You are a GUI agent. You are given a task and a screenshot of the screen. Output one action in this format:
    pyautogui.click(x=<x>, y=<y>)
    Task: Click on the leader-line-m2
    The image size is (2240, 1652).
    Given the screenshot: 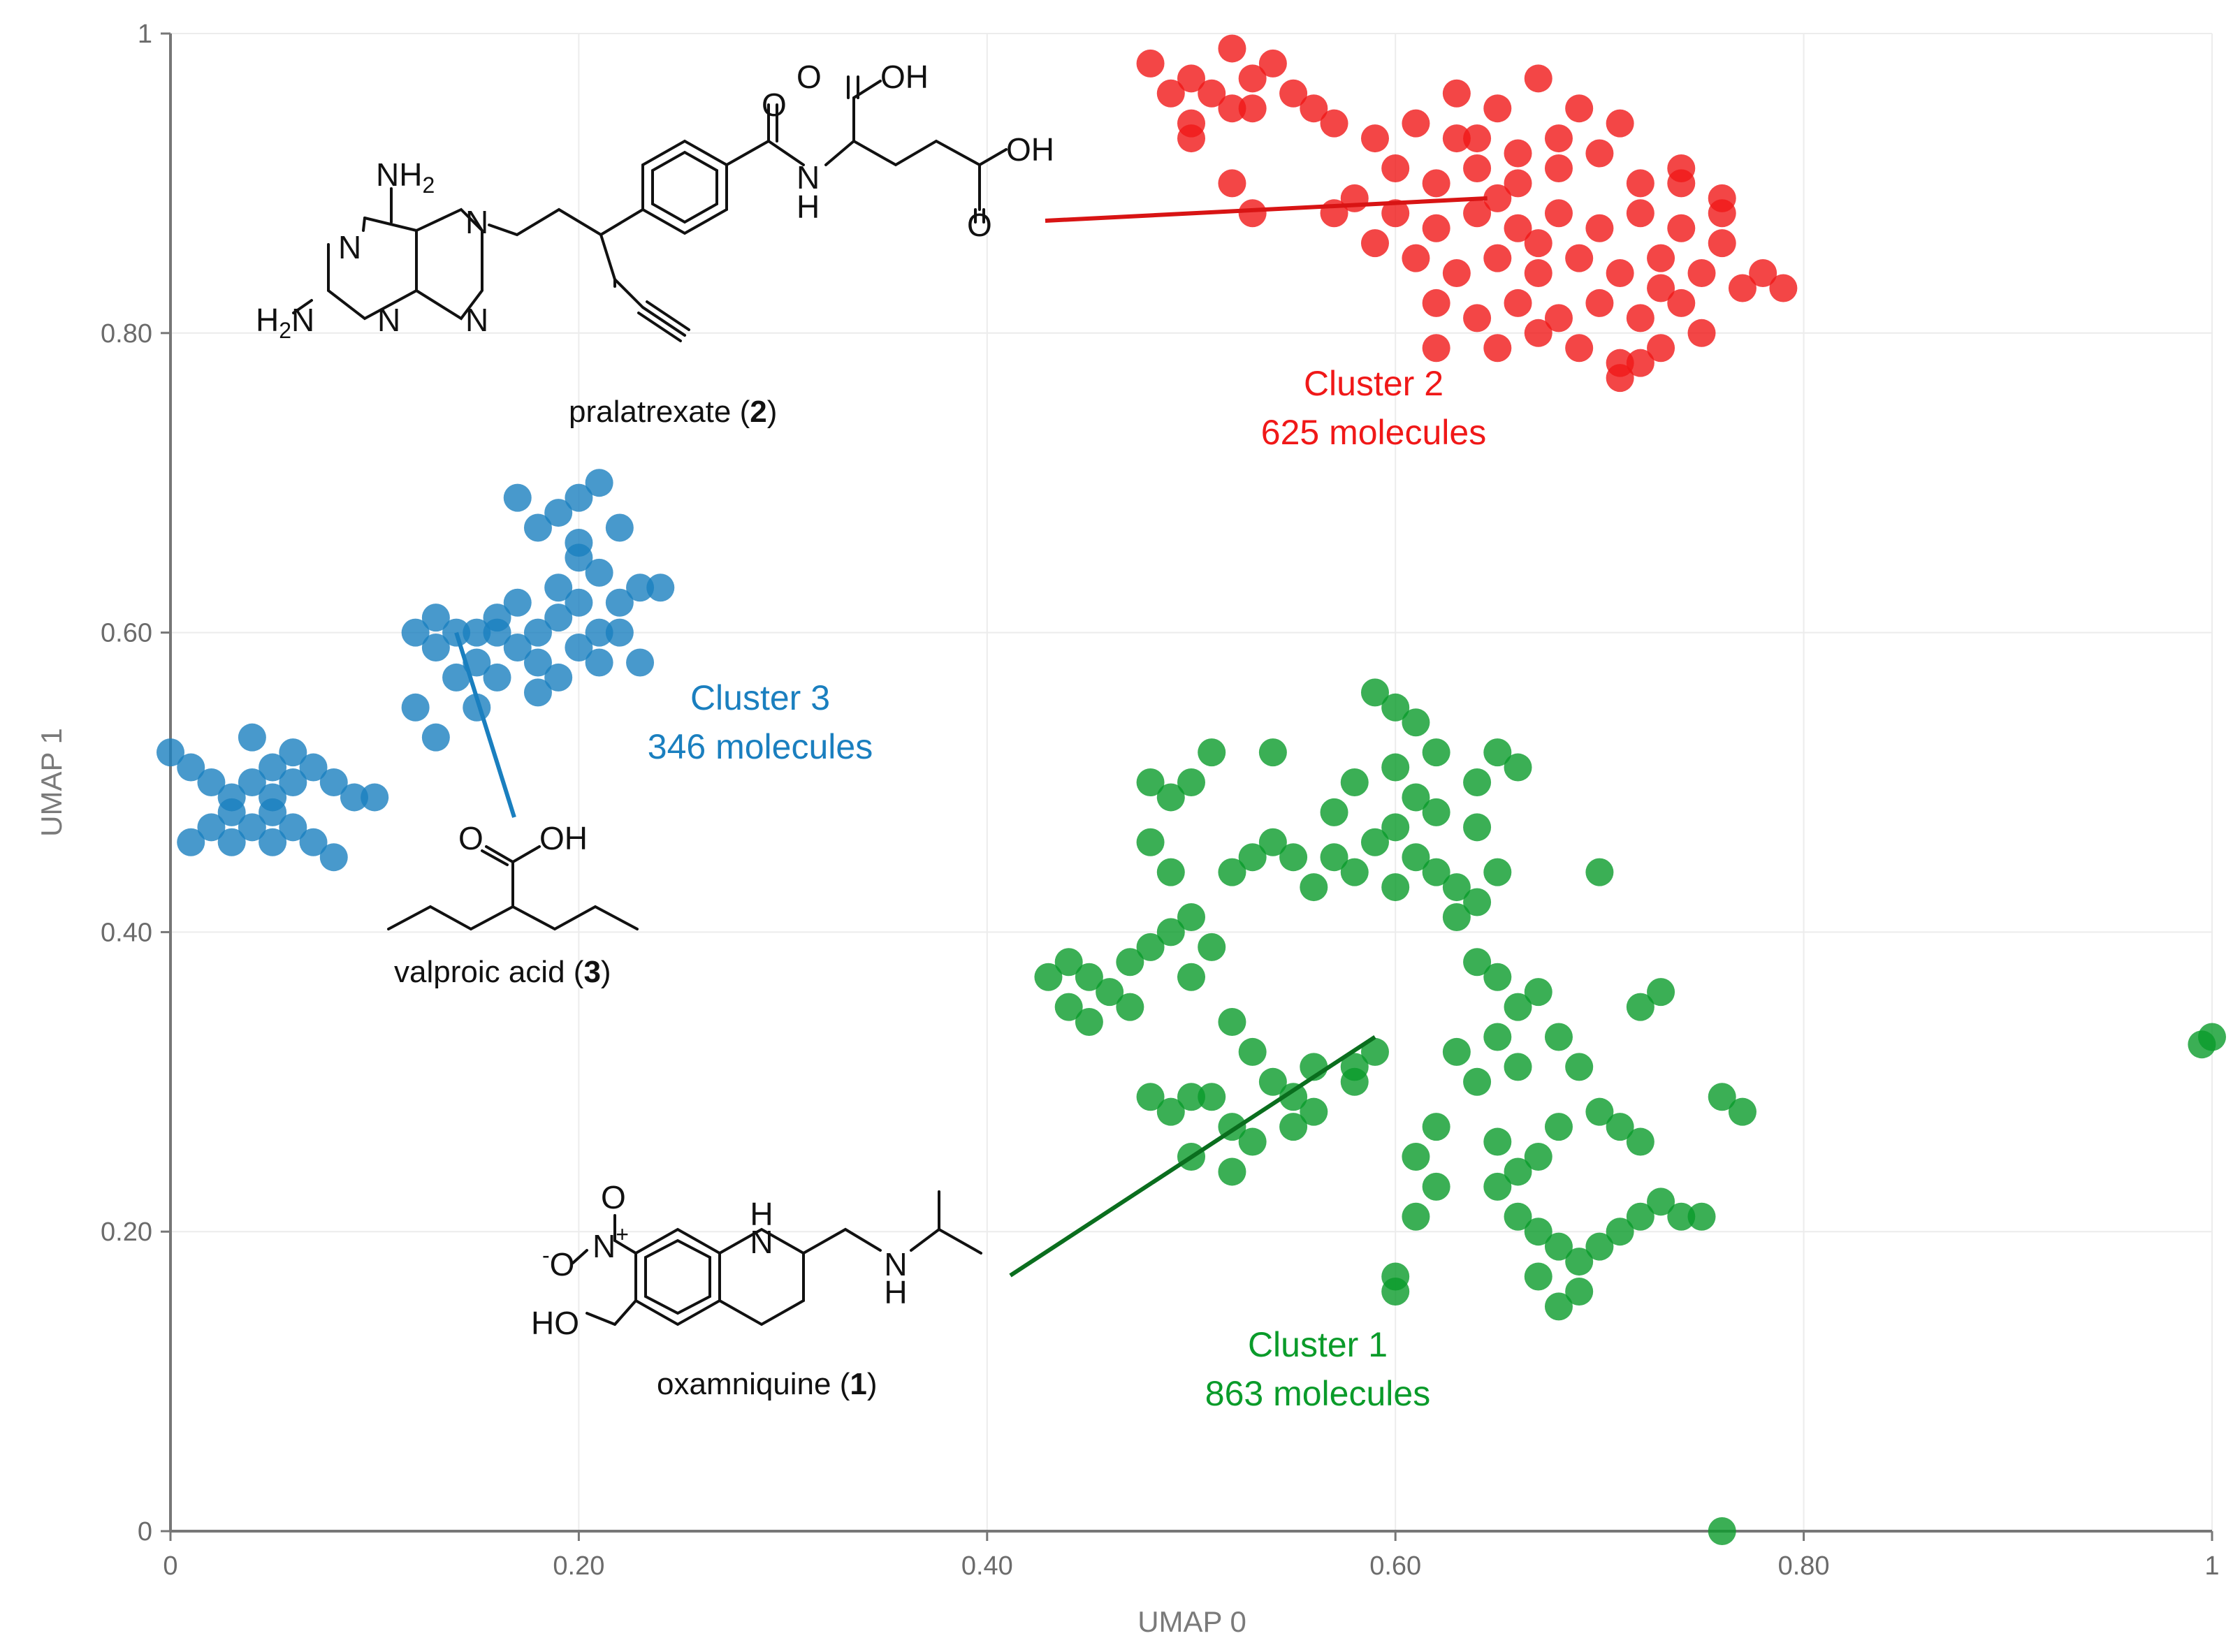 What is the action you would take?
    pyautogui.click(x=1266, y=209)
    